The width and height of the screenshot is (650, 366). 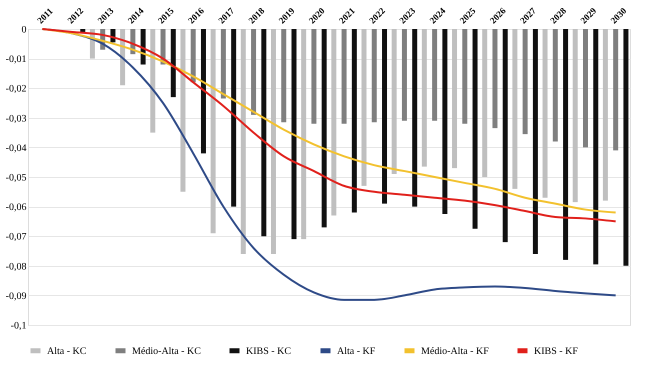 What do you see at coordinates (16, 89) in the screenshot?
I see `y-tick-label: -0,02` at bounding box center [16, 89].